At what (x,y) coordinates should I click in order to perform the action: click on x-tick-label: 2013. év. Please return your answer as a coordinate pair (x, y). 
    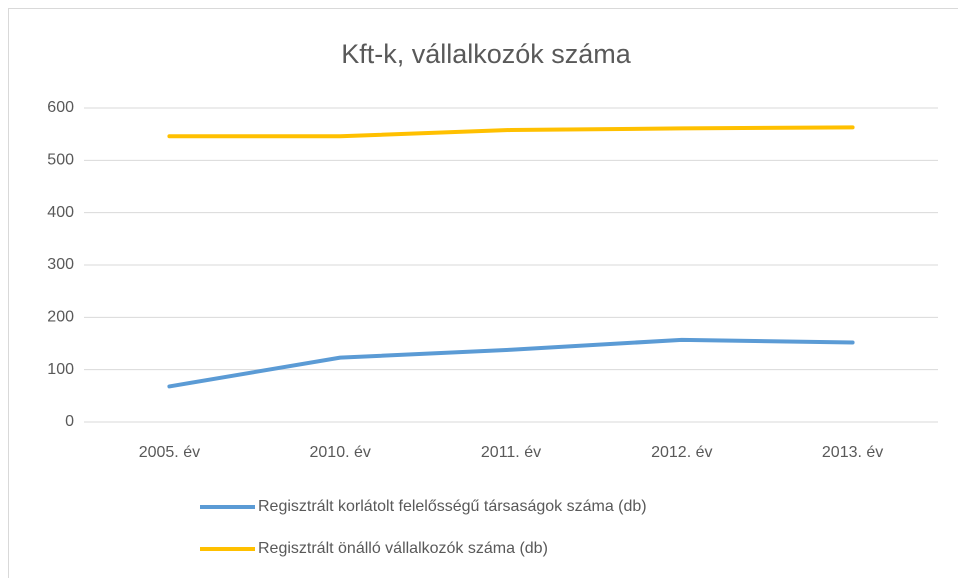
    Looking at the image, I should click on (852, 452).